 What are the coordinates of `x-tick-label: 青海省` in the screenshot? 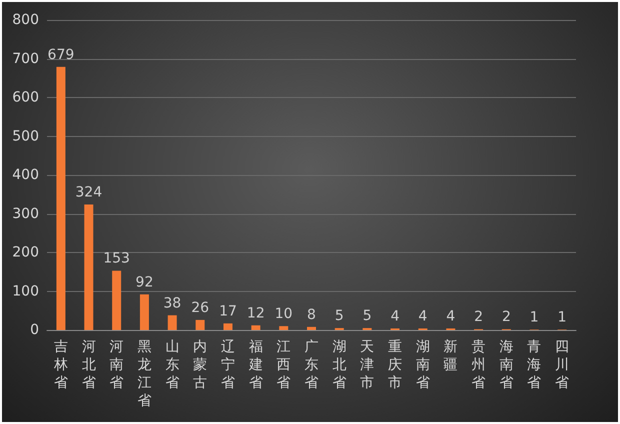 It's located at (534, 365).